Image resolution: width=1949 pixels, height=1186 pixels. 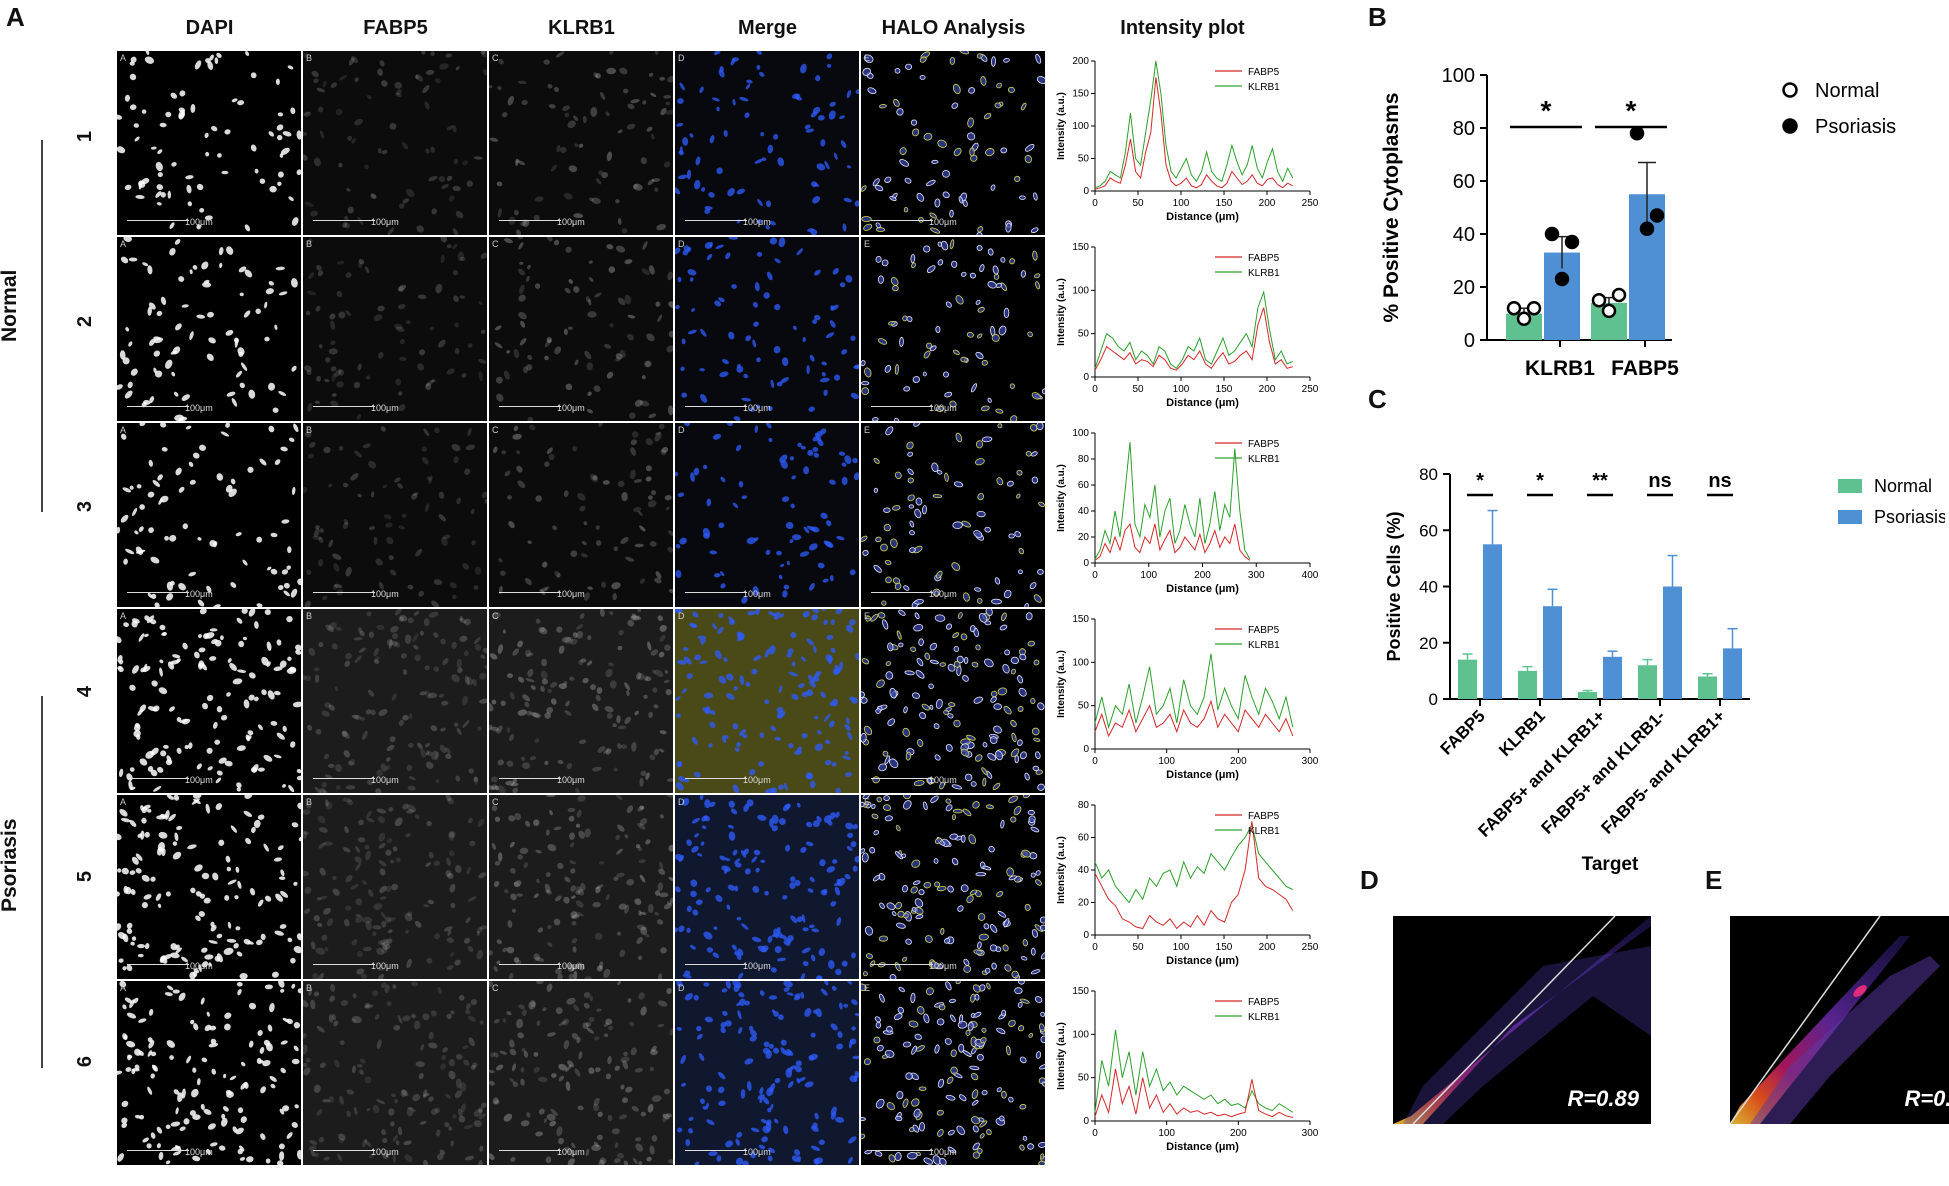 I want to click on x-tick-label: 0, so click(x=1095, y=1133).